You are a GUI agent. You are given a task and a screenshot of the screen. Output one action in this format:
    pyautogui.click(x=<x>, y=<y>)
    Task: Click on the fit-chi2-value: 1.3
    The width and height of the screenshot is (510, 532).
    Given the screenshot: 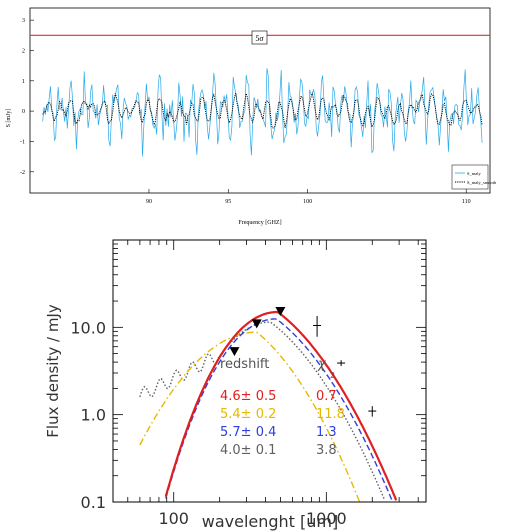 What is the action you would take?
    pyautogui.click(x=326, y=432)
    